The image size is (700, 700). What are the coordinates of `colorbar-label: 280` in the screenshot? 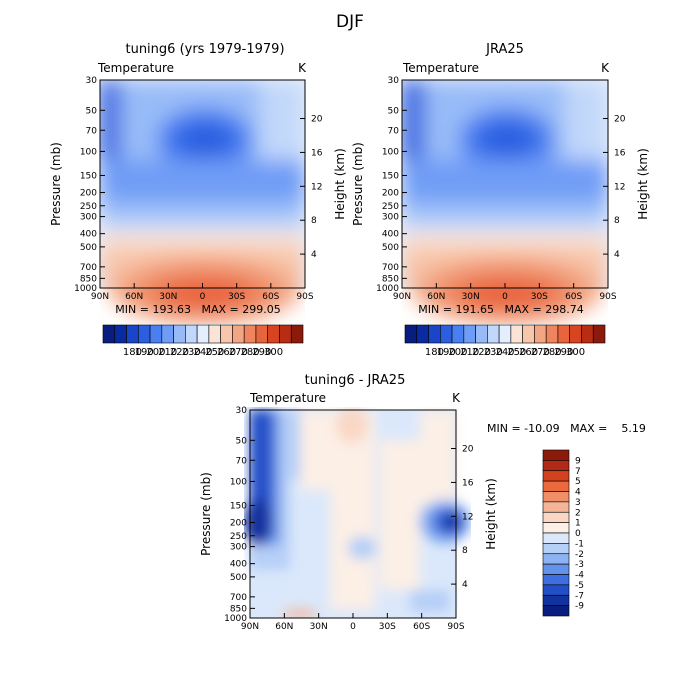 It's located at (250, 352).